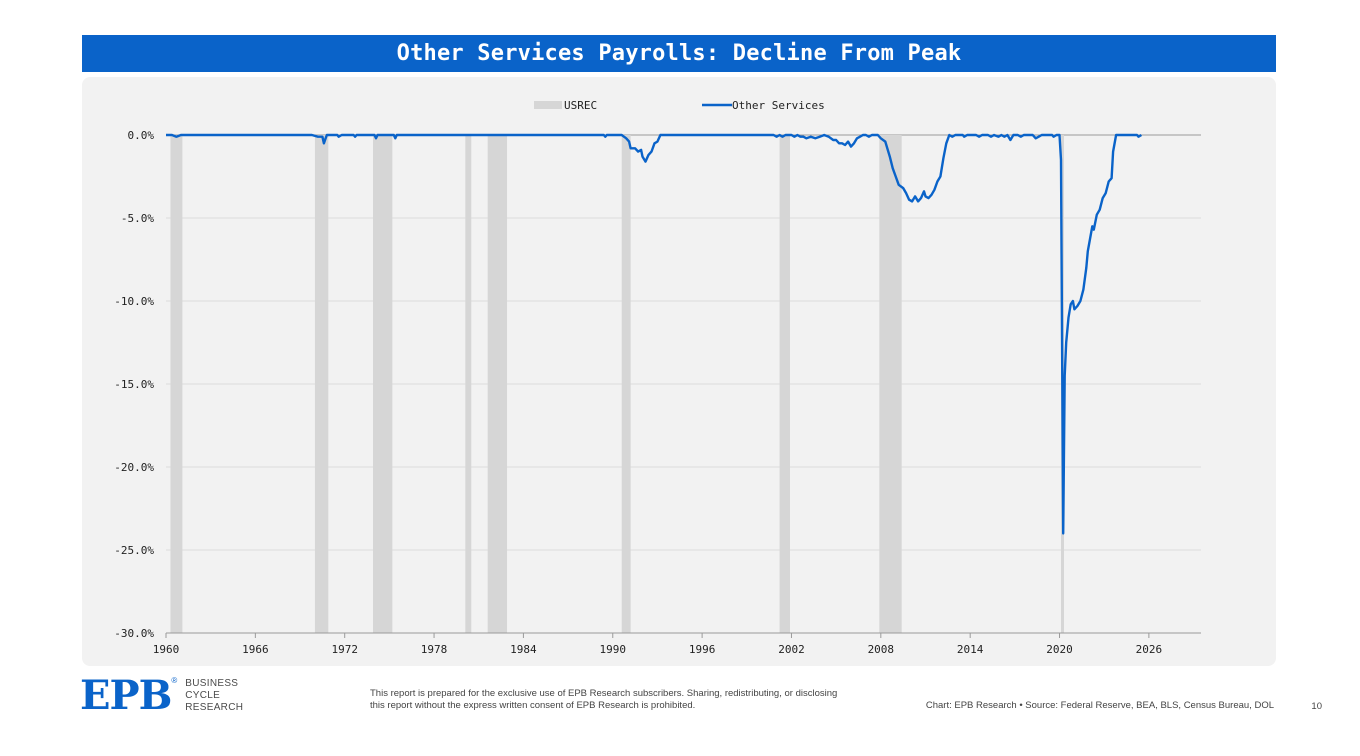  Describe the element at coordinates (580, 105) in the screenshot. I see `legend-label-usrec: USREC` at that location.